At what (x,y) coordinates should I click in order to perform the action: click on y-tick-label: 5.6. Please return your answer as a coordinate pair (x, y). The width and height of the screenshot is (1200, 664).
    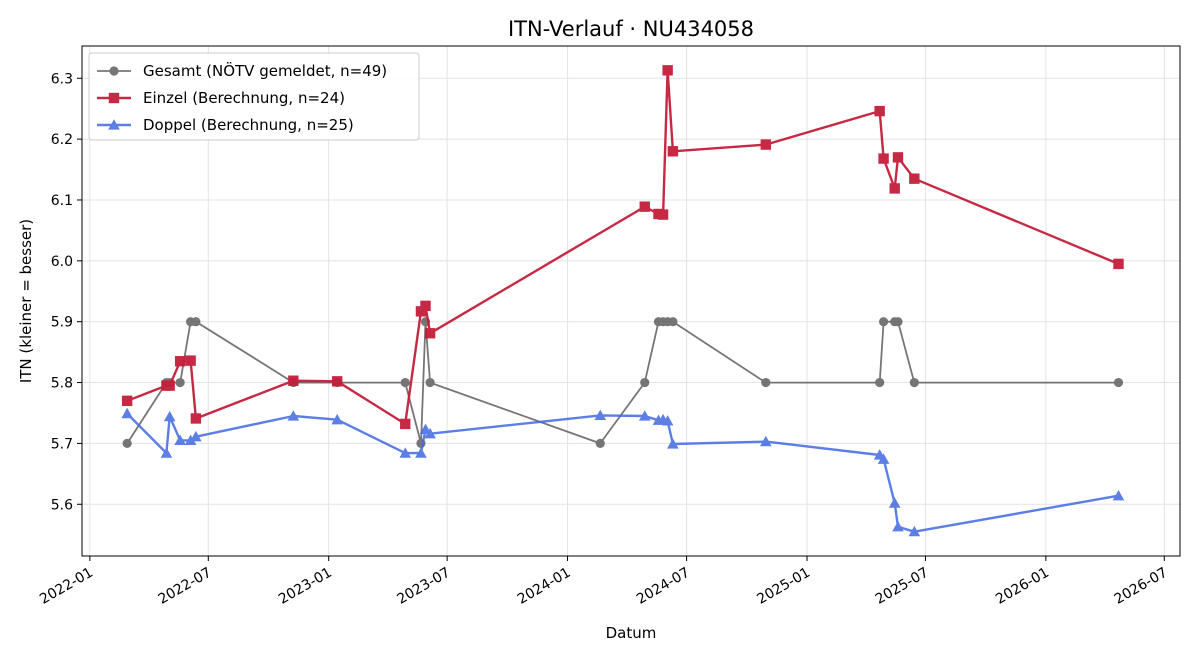
    Looking at the image, I should click on (62, 505).